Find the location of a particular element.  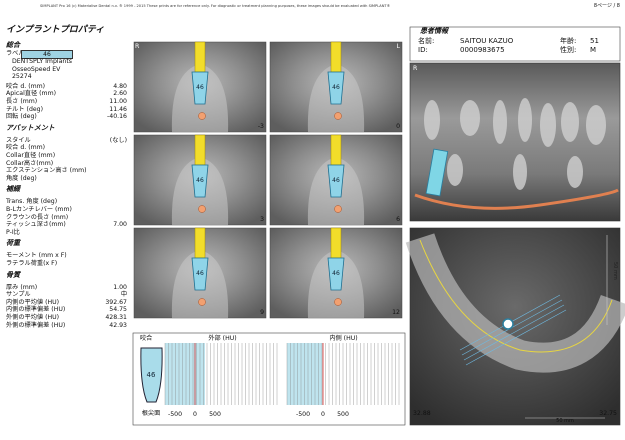

property-label: 角度 (deg) is located at coordinates (21, 178).